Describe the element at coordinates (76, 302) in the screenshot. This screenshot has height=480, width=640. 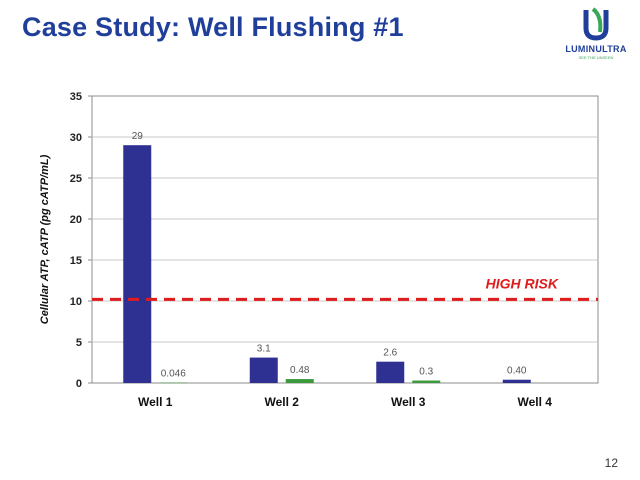
I see `y-tick-label: 10` at that location.